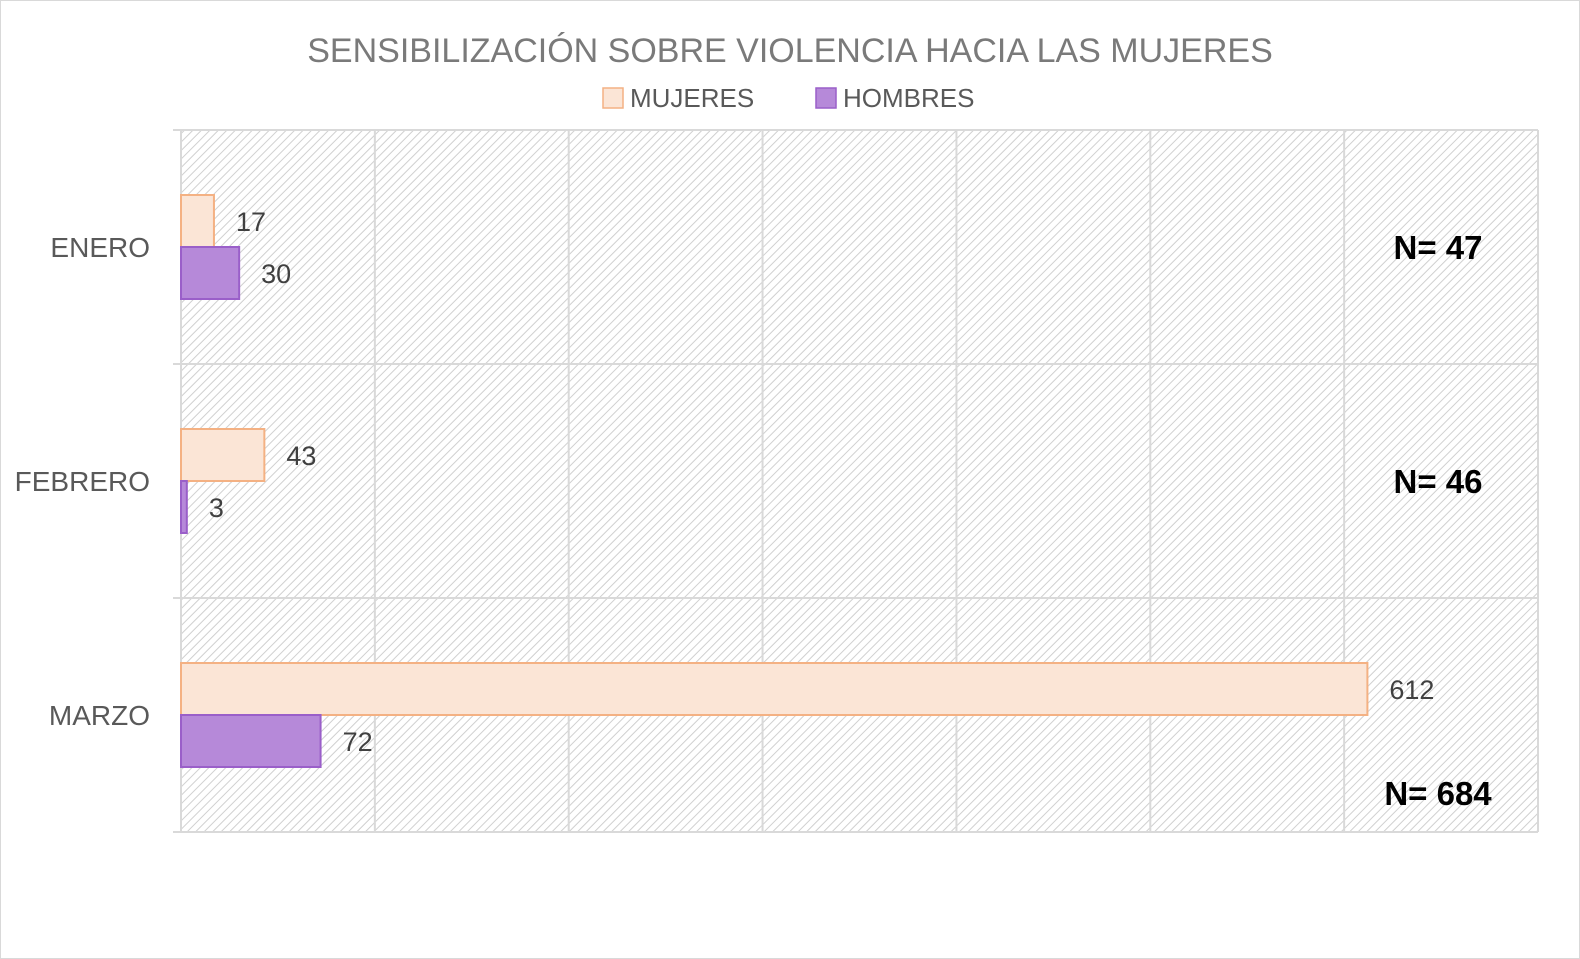  What do you see at coordinates (692, 98) in the screenshot?
I see `legend-label-mujeres: MUJERES` at bounding box center [692, 98].